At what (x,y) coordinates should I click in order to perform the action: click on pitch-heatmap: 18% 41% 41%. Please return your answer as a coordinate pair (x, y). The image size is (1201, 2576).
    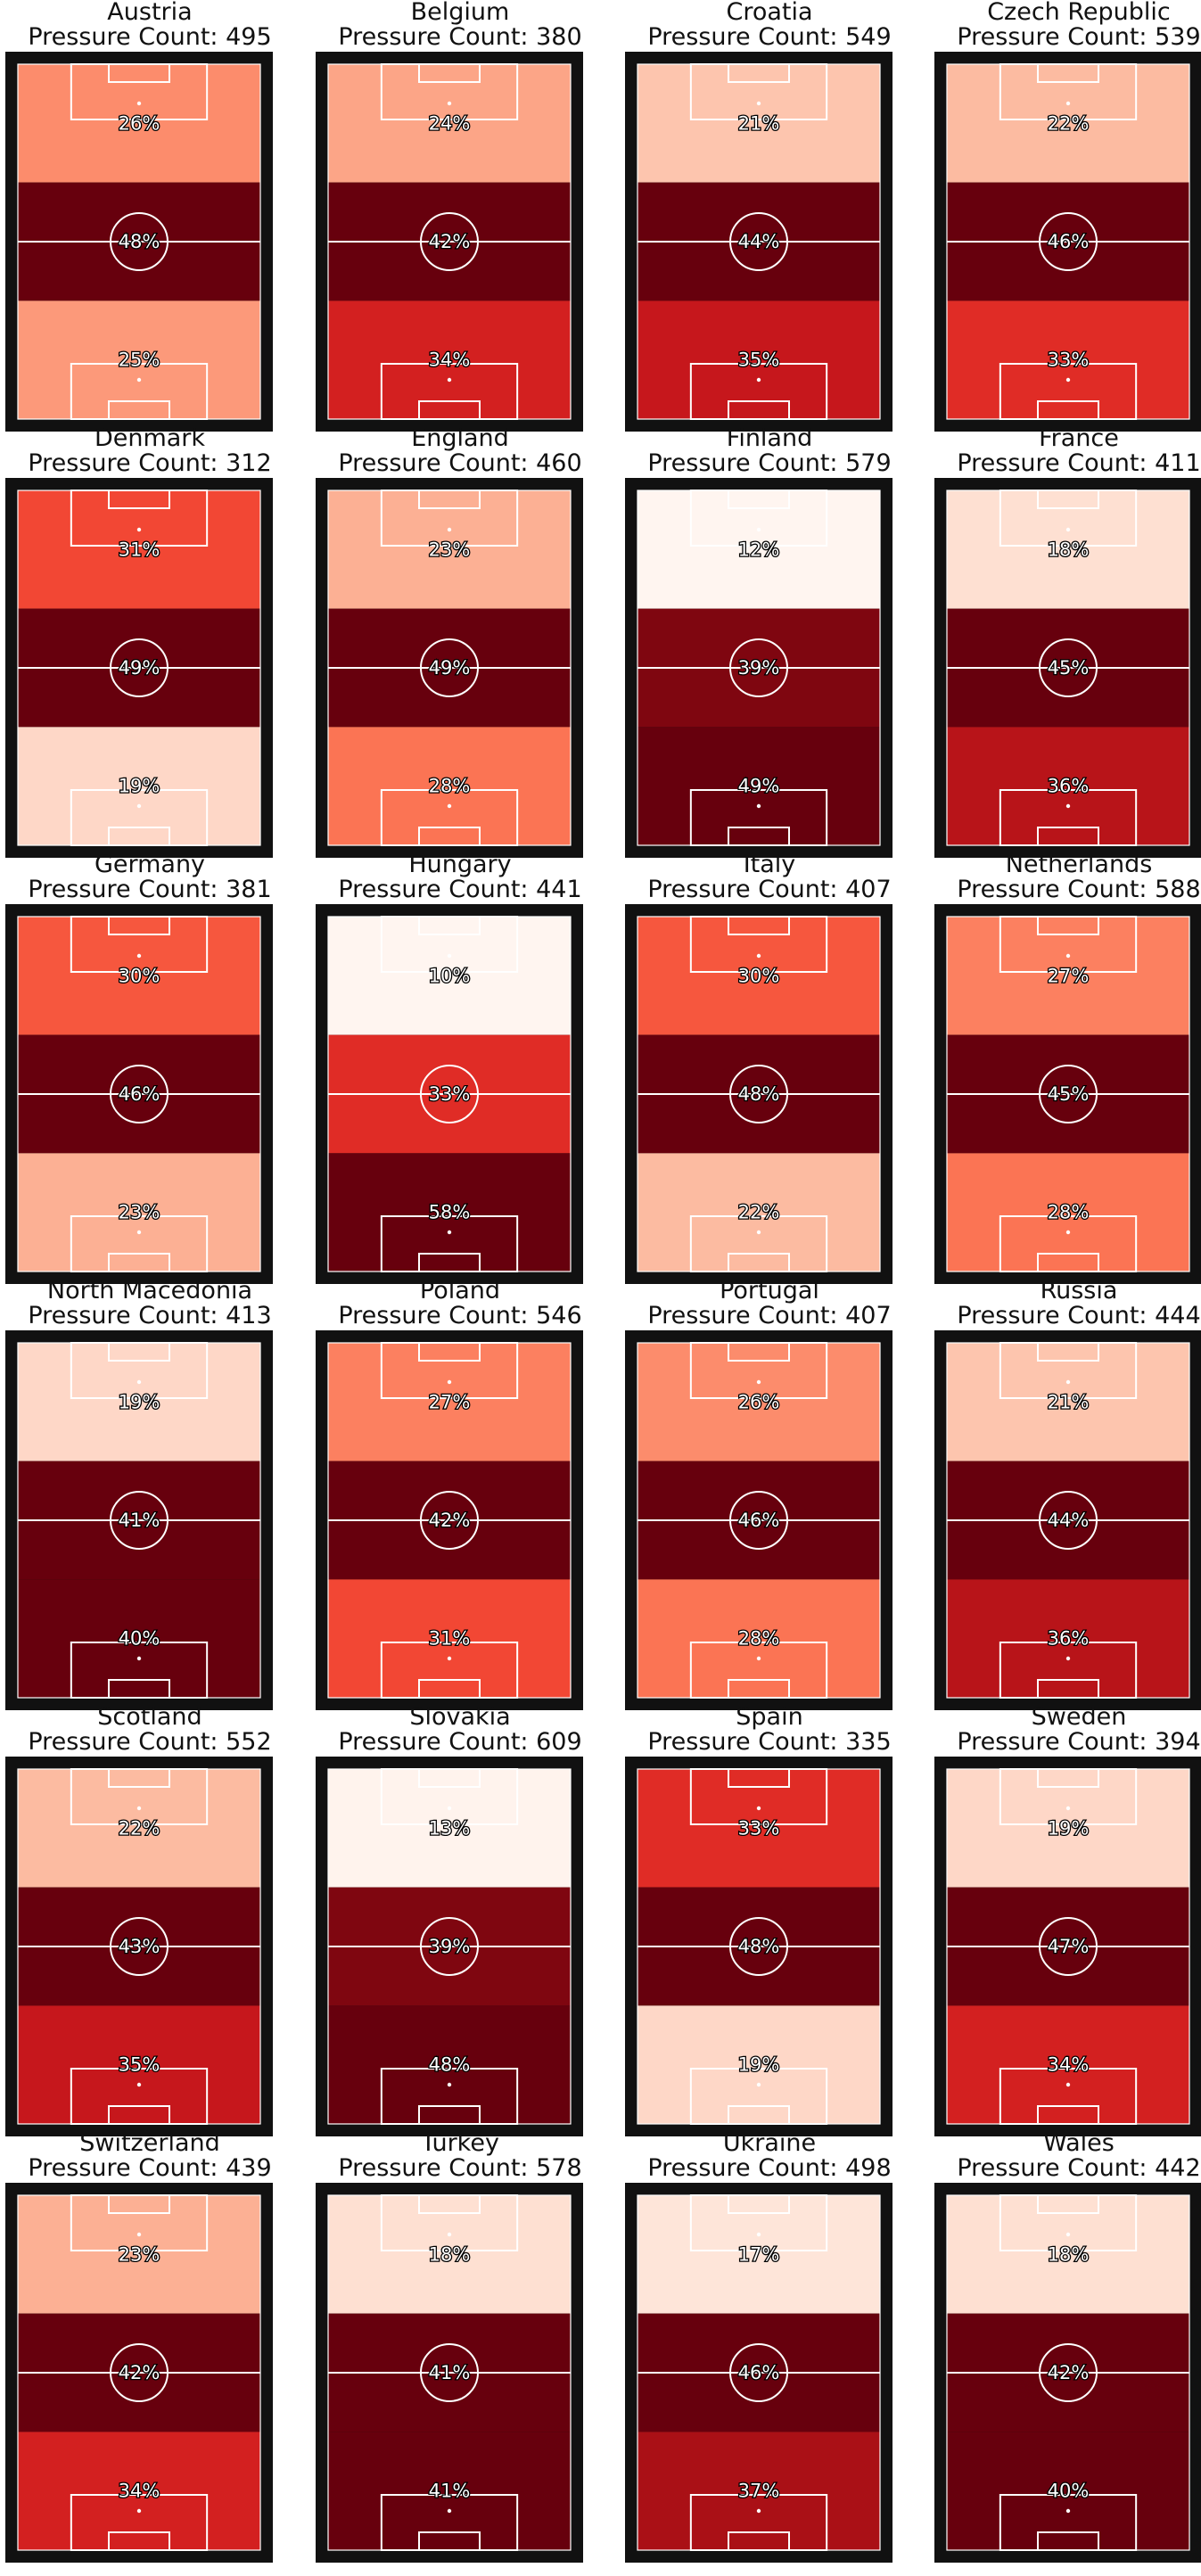
    Looking at the image, I should click on (449, 2373).